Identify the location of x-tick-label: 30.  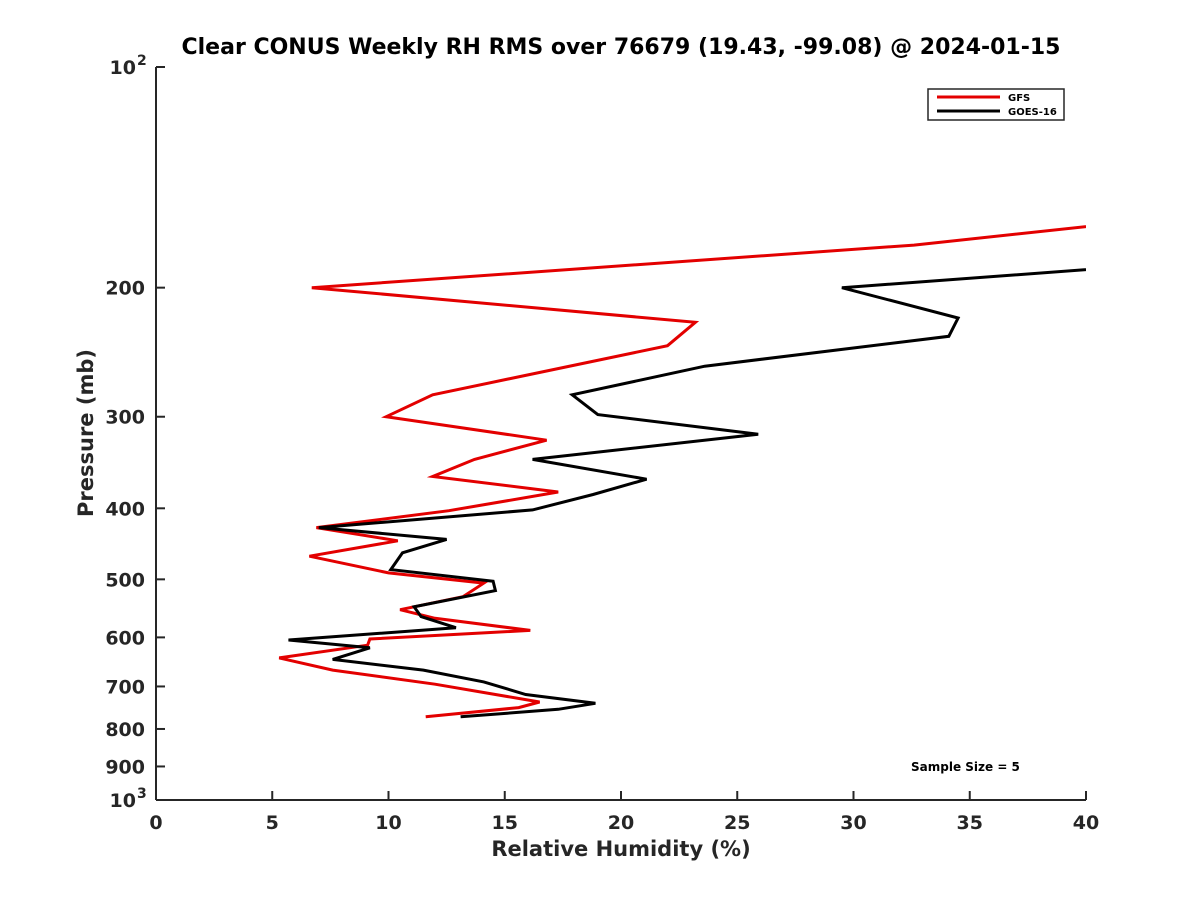
(853, 823).